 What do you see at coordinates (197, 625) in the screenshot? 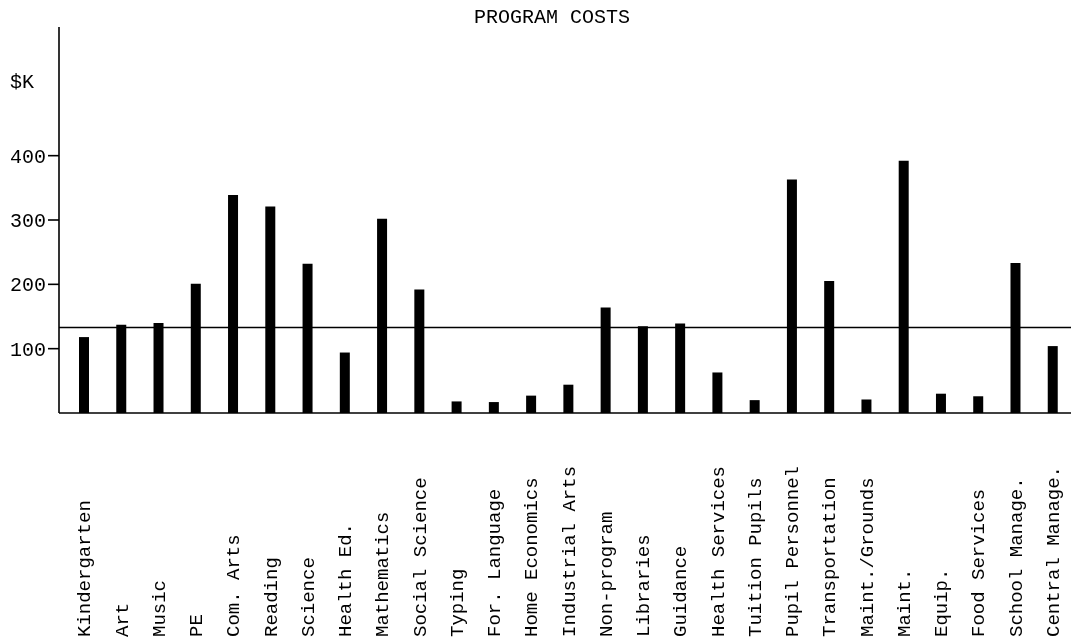
I see `x-tick-label: PE` at bounding box center [197, 625].